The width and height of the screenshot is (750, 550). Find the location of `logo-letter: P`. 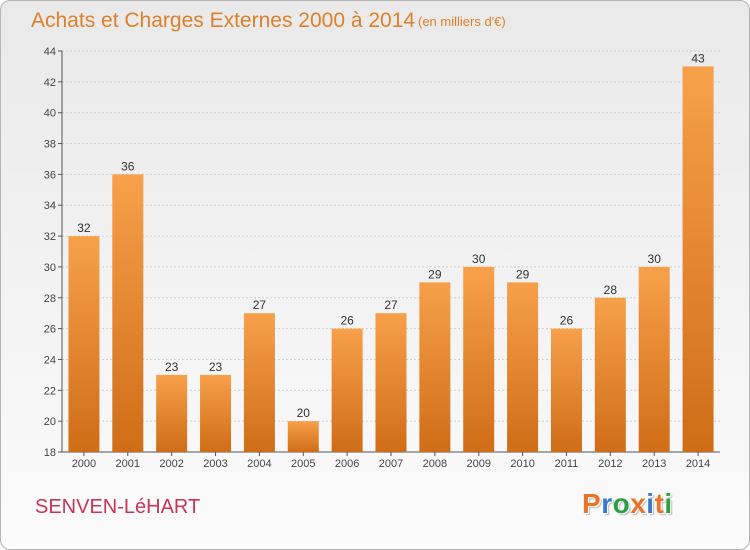

logo-letter: P is located at coordinates (592, 503).